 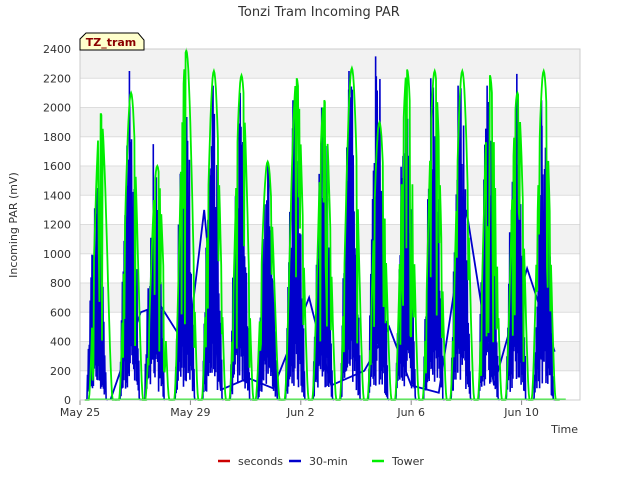 What do you see at coordinates (60, 342) in the screenshot?
I see `y-tick-label: 400` at bounding box center [60, 342].